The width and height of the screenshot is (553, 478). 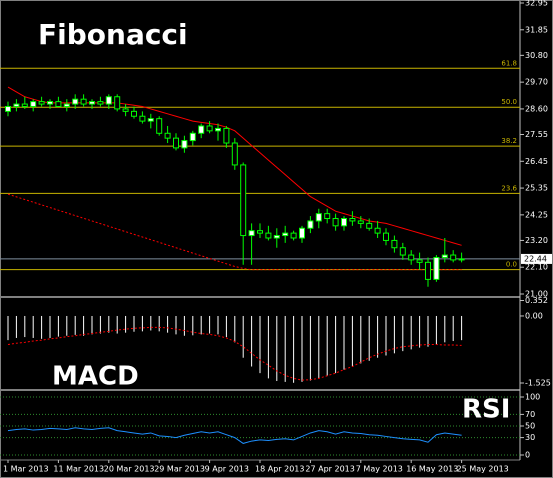 I want to click on y-tick-label: 24.25, so click(x=536, y=214).